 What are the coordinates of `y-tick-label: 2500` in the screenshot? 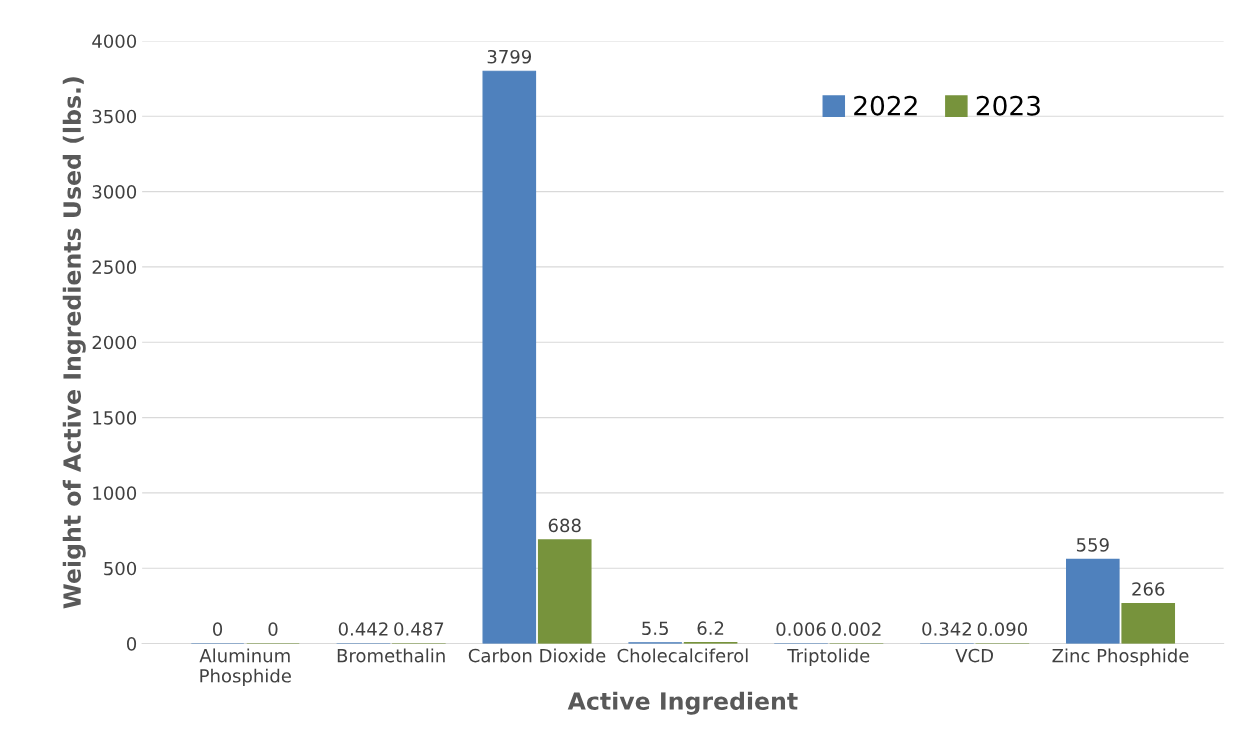 It's located at (114, 267).